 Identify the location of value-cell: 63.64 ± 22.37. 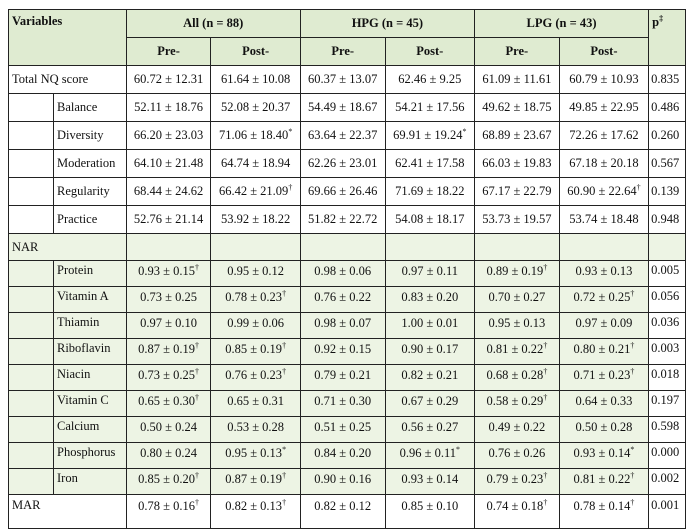
(342, 135).